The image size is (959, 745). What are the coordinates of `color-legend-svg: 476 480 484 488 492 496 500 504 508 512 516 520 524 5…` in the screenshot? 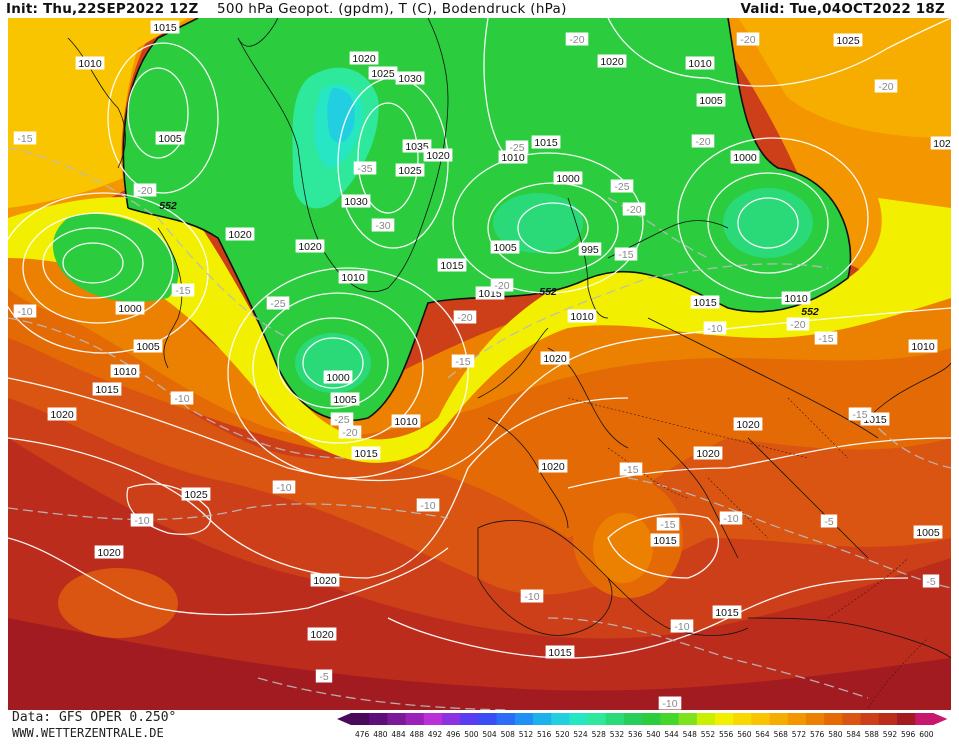 It's located at (642, 726).